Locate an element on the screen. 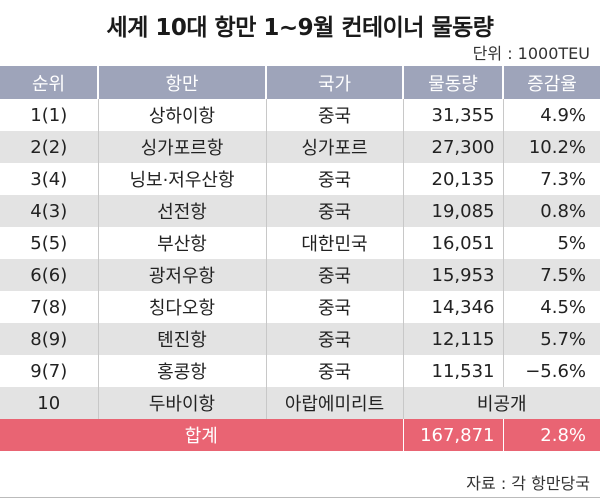 The width and height of the screenshot is (600, 501). table-header-row: 순위 항만 국가 물동량 증감율 is located at coordinates (300, 82).